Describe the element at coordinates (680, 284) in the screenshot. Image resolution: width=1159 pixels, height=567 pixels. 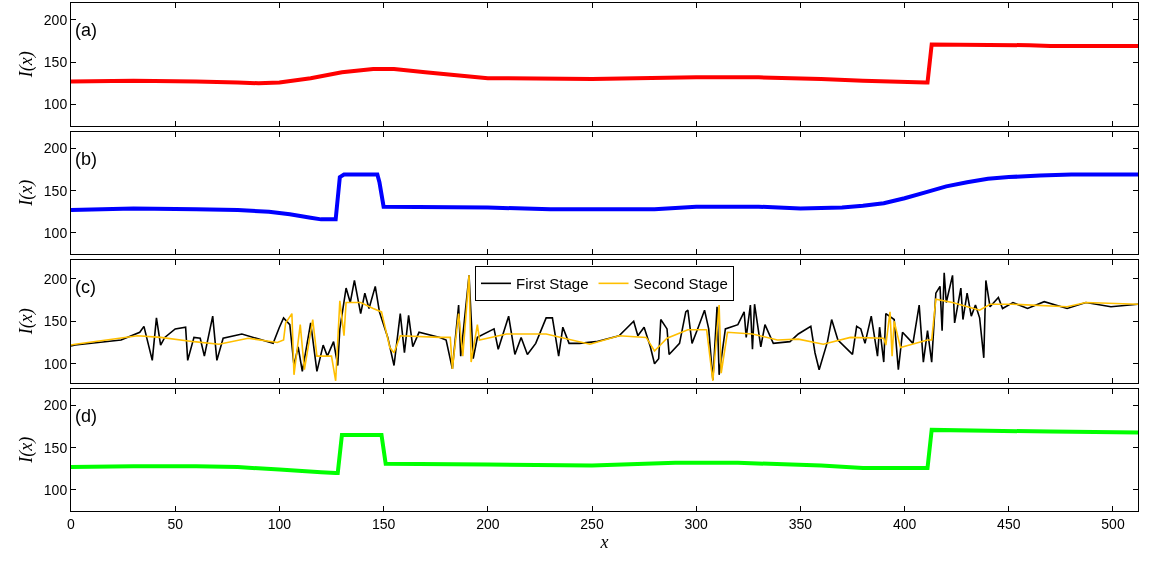
I see `legend-label: Second Stage` at that location.